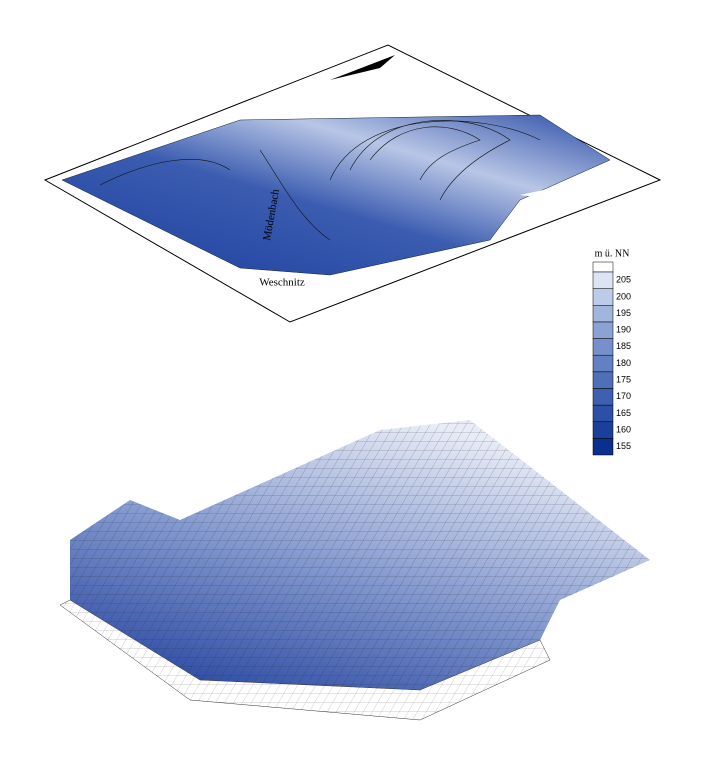 This screenshot has height=757, width=713. I want to click on legend-title: m ü. NN, so click(612, 253).